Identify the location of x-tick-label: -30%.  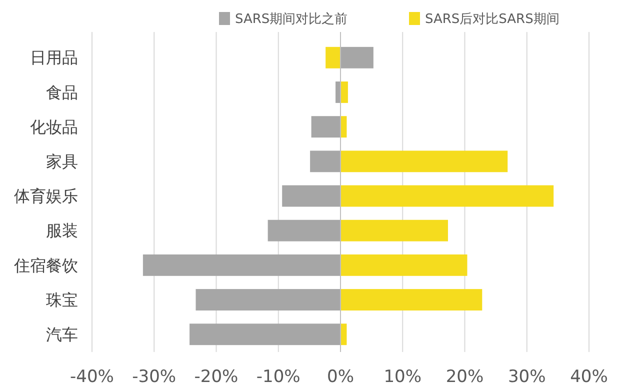
(154, 377).